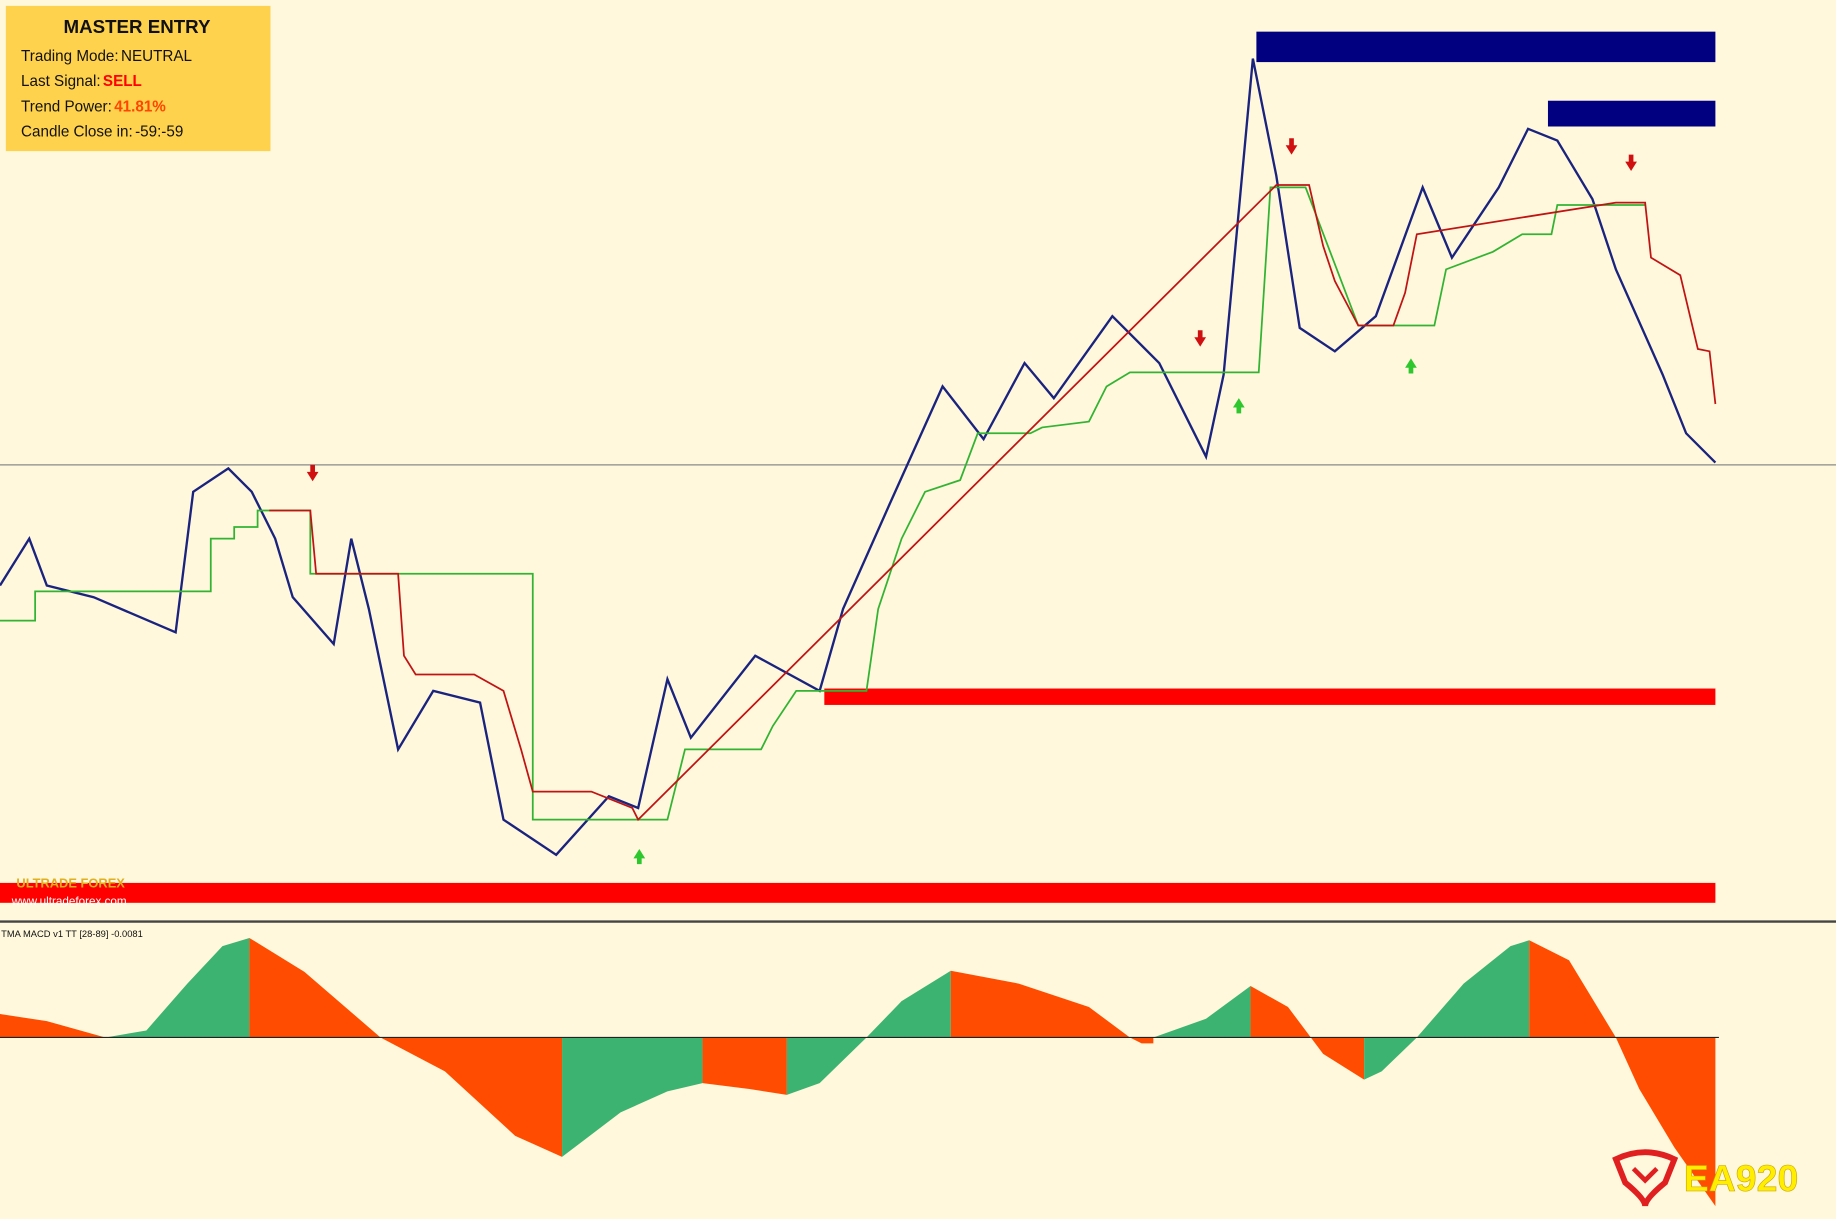  Describe the element at coordinates (1741, 1178) in the screenshot. I see `logo-text: EA920` at that location.